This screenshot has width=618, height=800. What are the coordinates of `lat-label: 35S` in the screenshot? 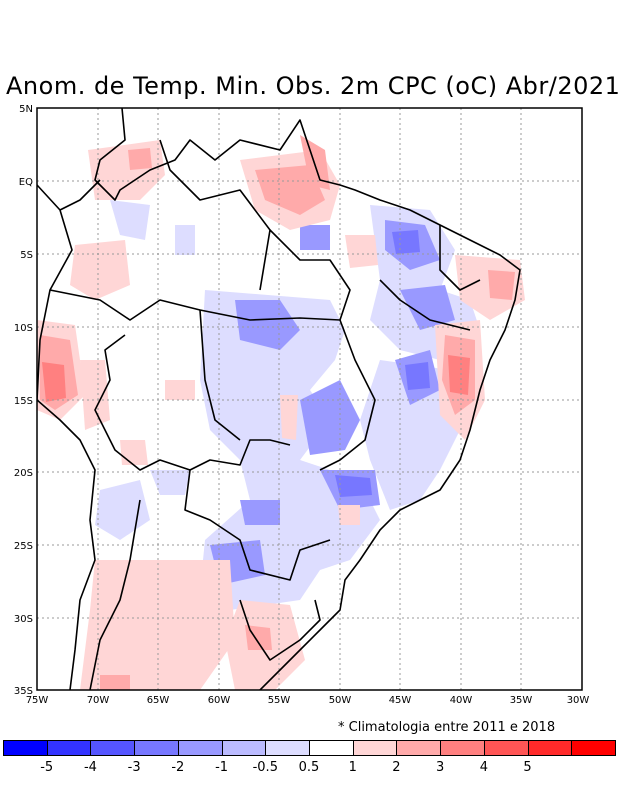 It's located at (23, 691).